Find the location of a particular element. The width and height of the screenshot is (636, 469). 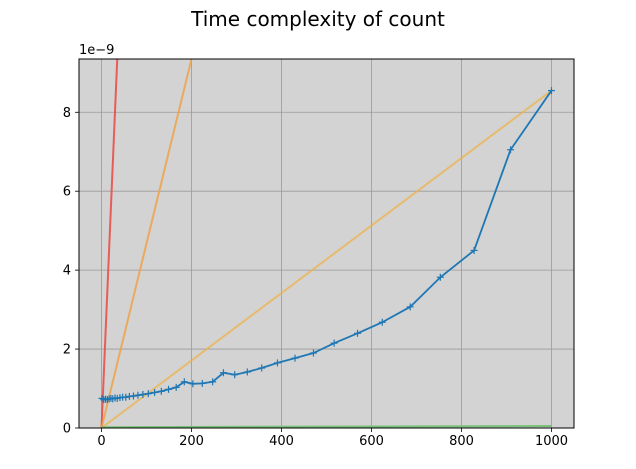

x-tick-label: 600 is located at coordinates (371, 441).